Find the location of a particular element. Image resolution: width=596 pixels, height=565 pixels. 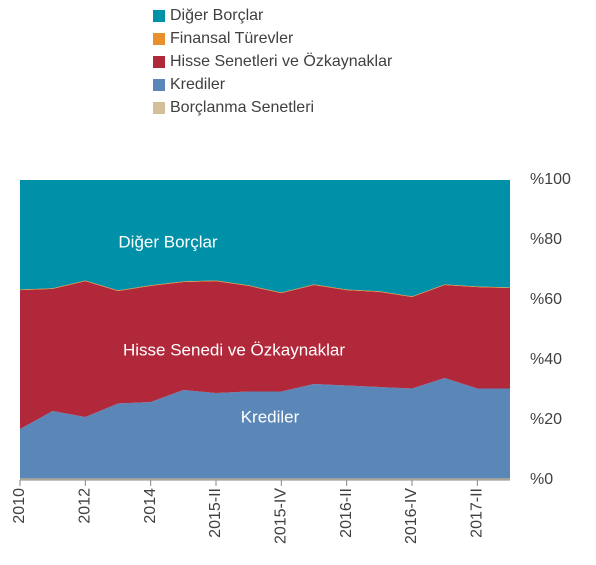

legend-label: Borçlanma Senetleri is located at coordinates (242, 107).